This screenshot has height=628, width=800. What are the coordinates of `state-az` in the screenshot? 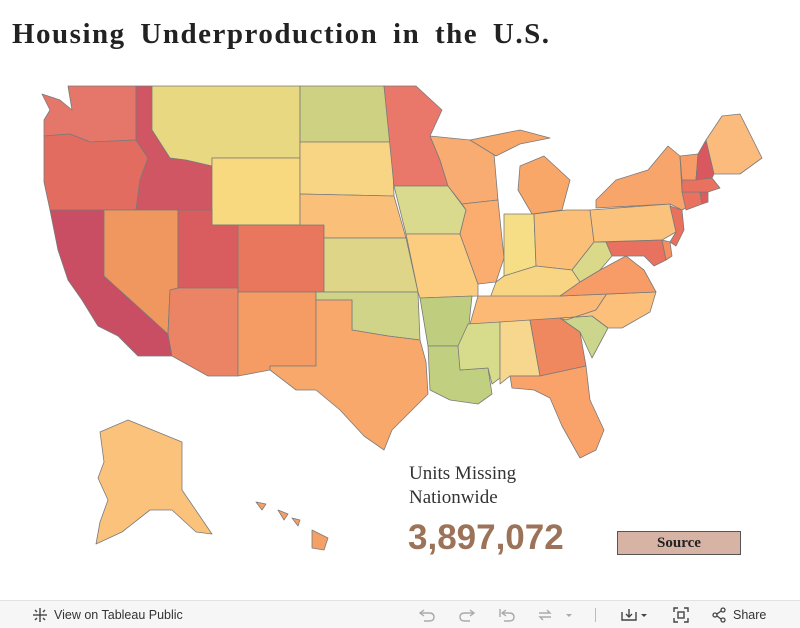 It's located at (203, 332).